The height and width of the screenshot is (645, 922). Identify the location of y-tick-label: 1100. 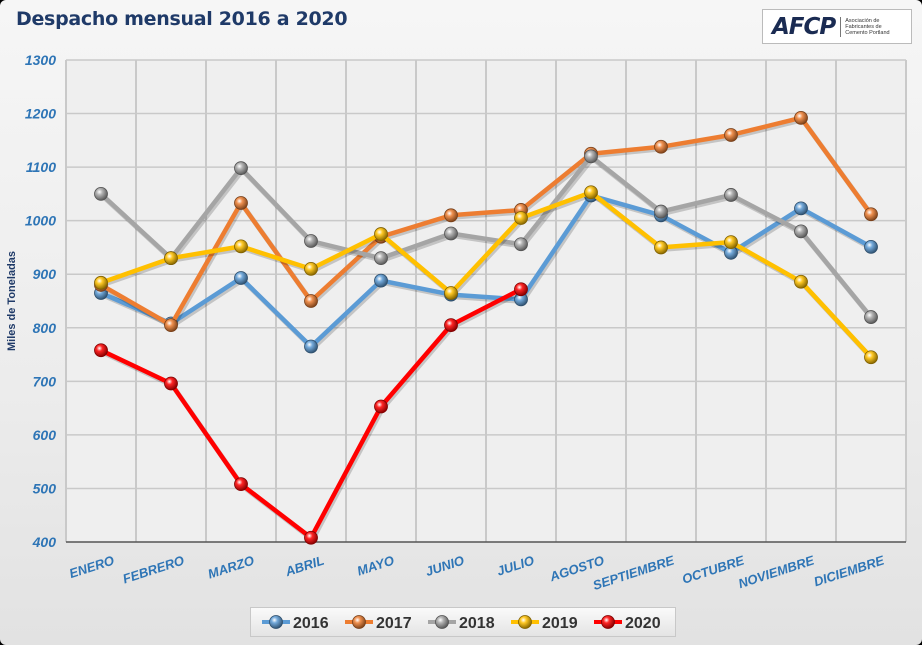
(41, 167).